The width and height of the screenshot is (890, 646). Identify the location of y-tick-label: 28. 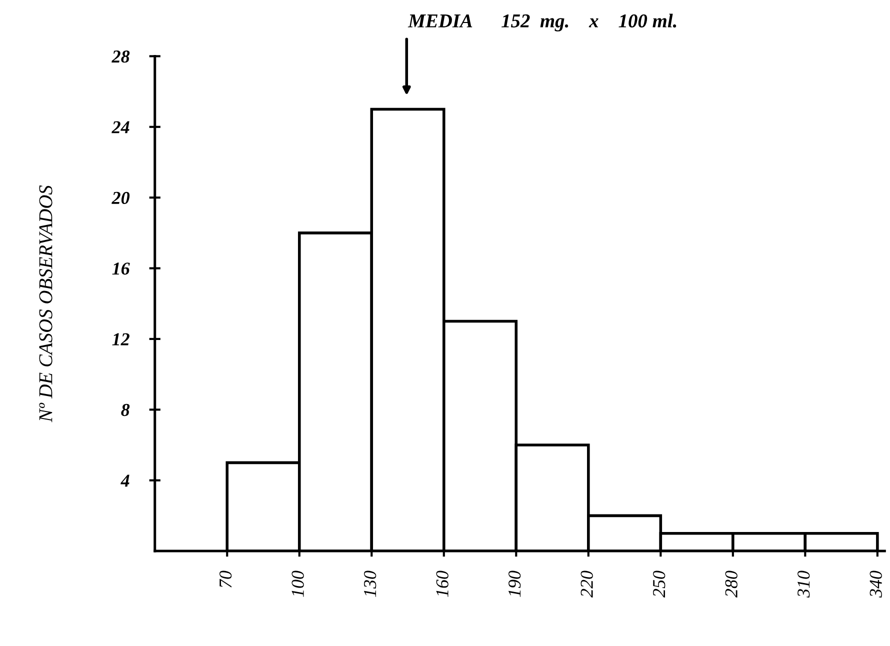
(121, 56).